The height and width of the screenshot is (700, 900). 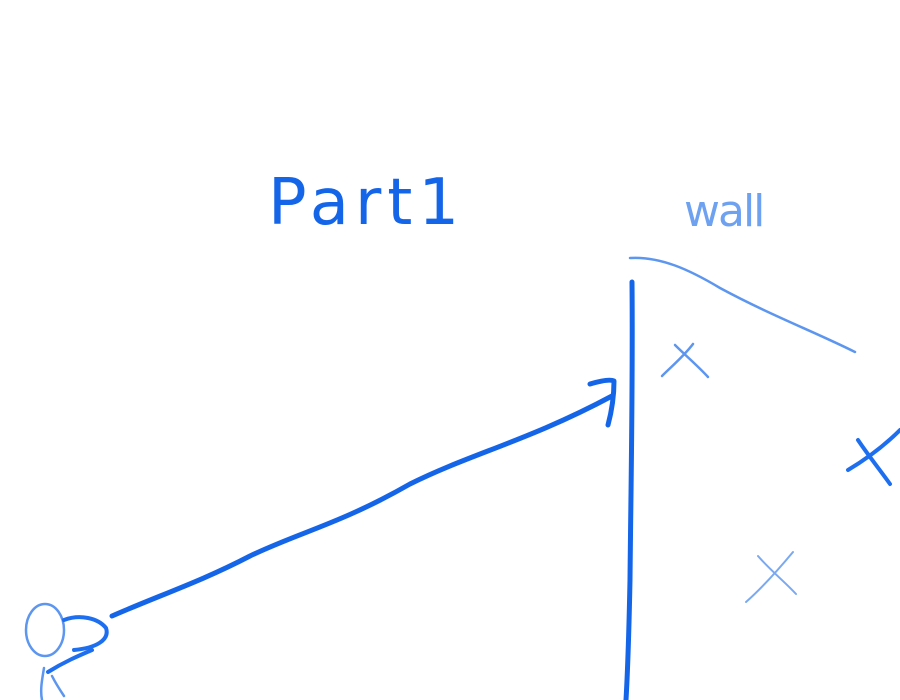 What do you see at coordinates (66, 651) in the screenshot?
I see `sensor-icon` at bounding box center [66, 651].